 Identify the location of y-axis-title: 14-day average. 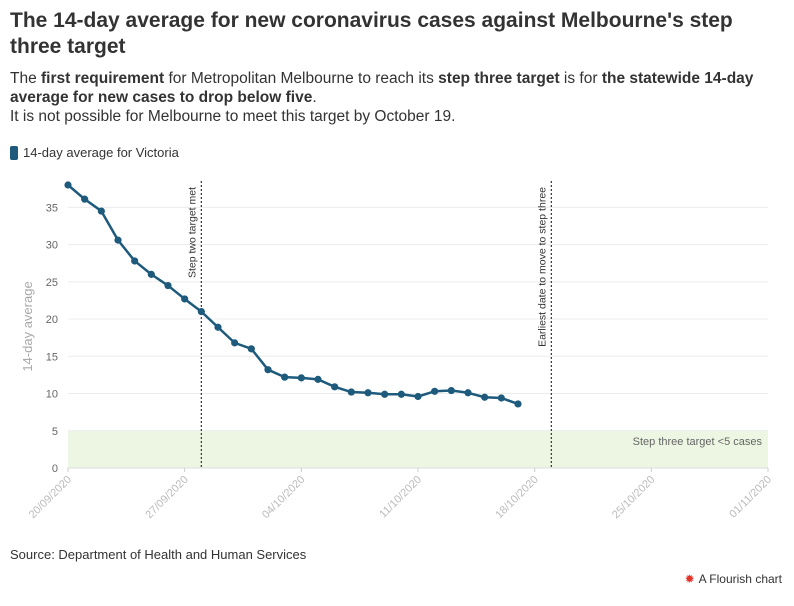
(27, 326).